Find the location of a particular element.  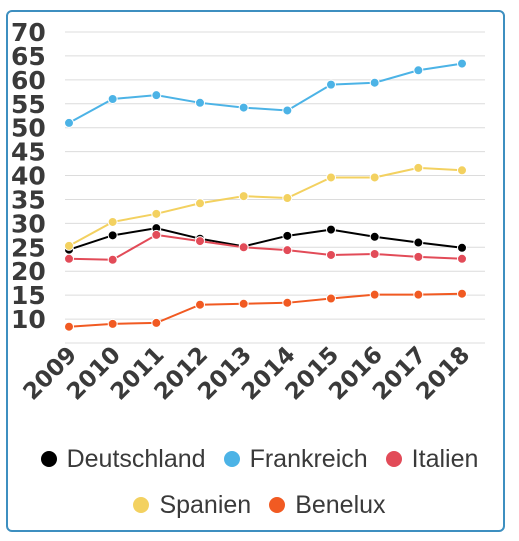

legend-item-frankreich: Frankreich is located at coordinates (295, 459).